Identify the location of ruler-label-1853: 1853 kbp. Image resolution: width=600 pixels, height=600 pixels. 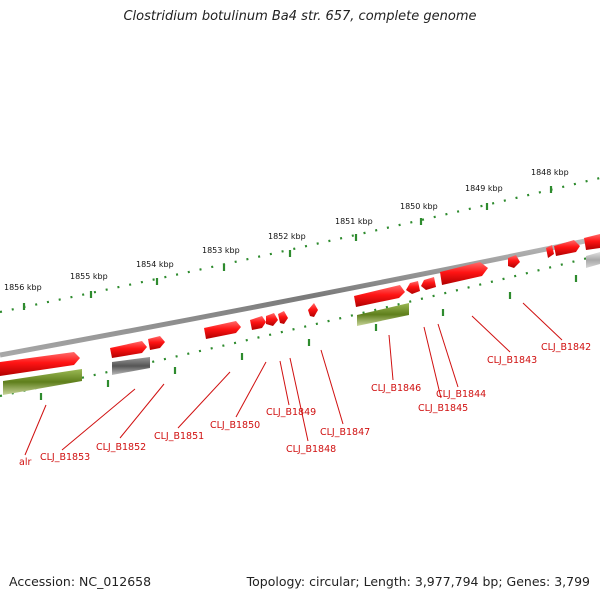
(221, 250).